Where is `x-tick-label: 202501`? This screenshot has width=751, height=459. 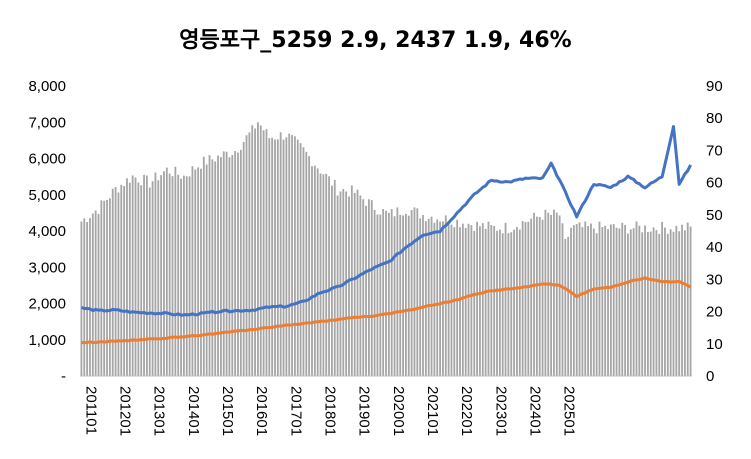 x-tick-label: 202501 is located at coordinates (569, 411).